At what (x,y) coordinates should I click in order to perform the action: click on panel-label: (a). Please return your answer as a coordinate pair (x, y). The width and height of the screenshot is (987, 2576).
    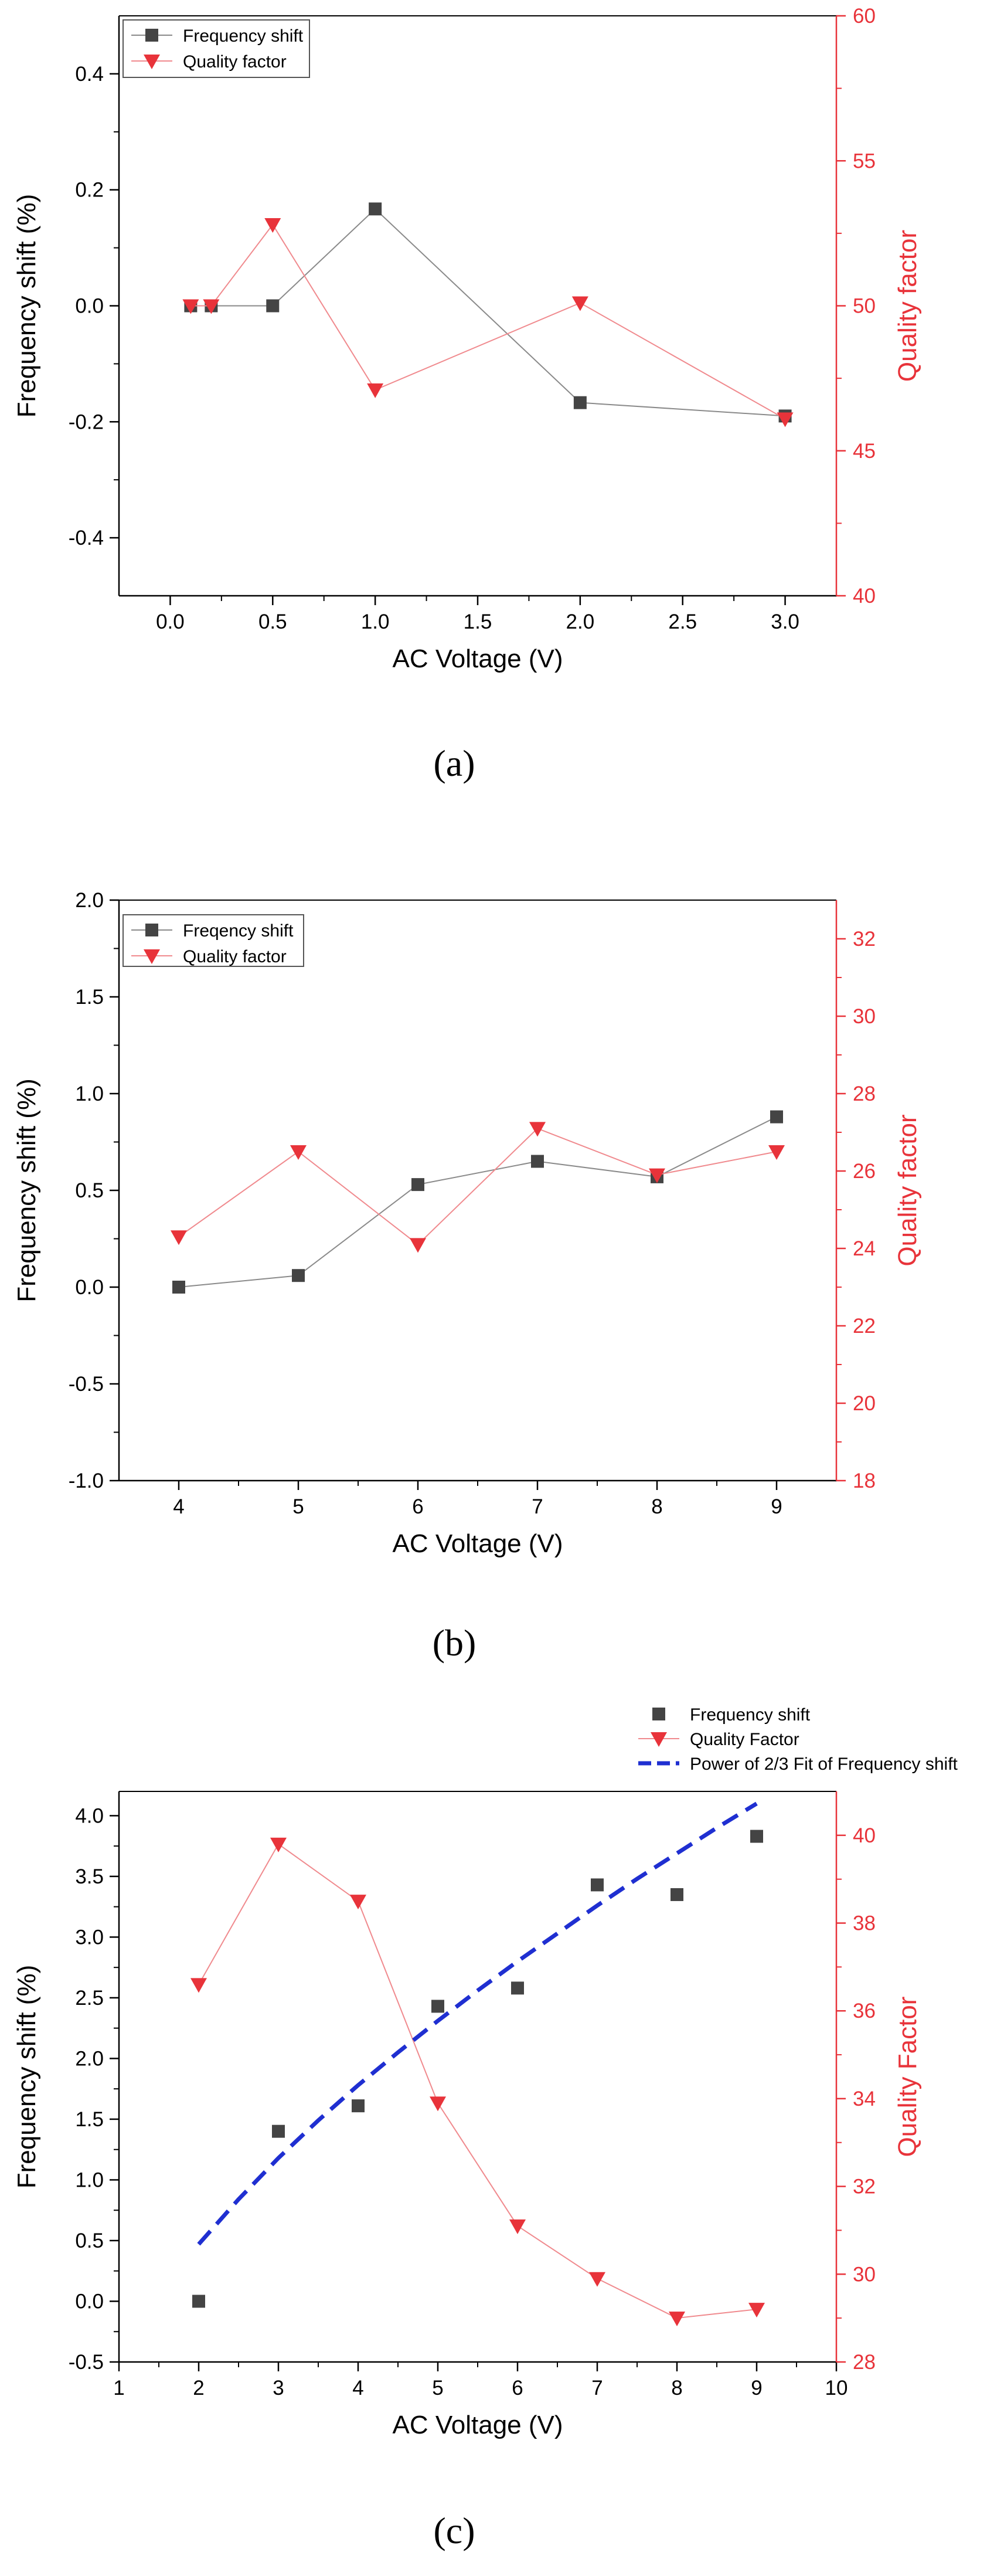
    Looking at the image, I should click on (454, 763).